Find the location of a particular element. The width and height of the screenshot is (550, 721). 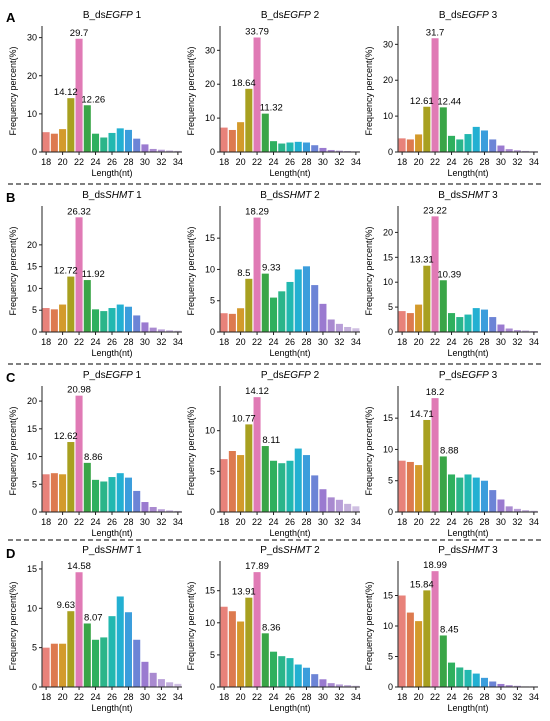

data-label-23: 8.07 is located at coordinates (93, 617).